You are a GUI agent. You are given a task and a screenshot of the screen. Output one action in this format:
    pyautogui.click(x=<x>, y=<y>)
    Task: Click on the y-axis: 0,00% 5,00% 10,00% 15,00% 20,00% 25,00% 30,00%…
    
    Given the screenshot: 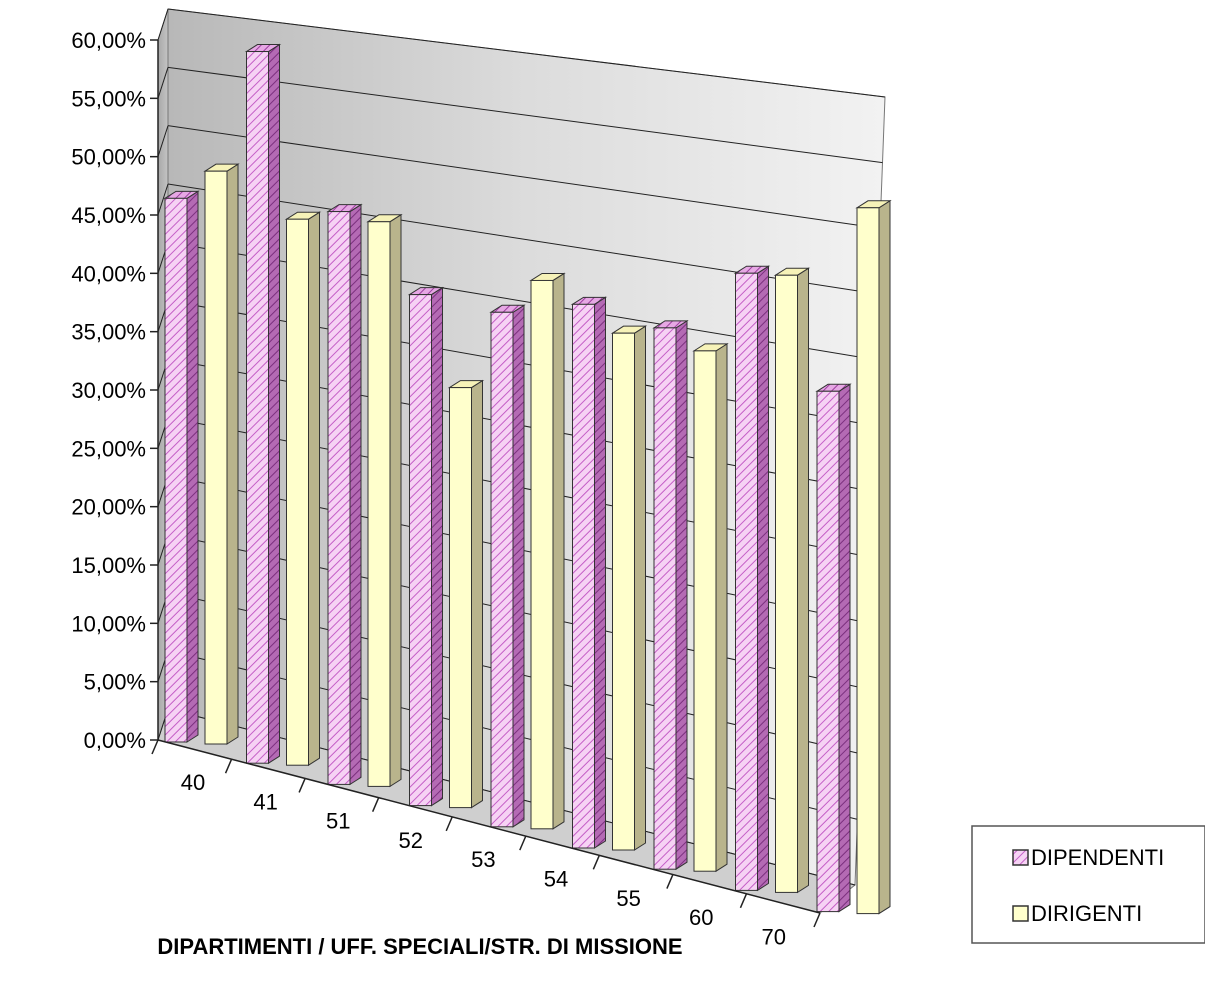 What is the action you would take?
    pyautogui.click(x=115, y=390)
    